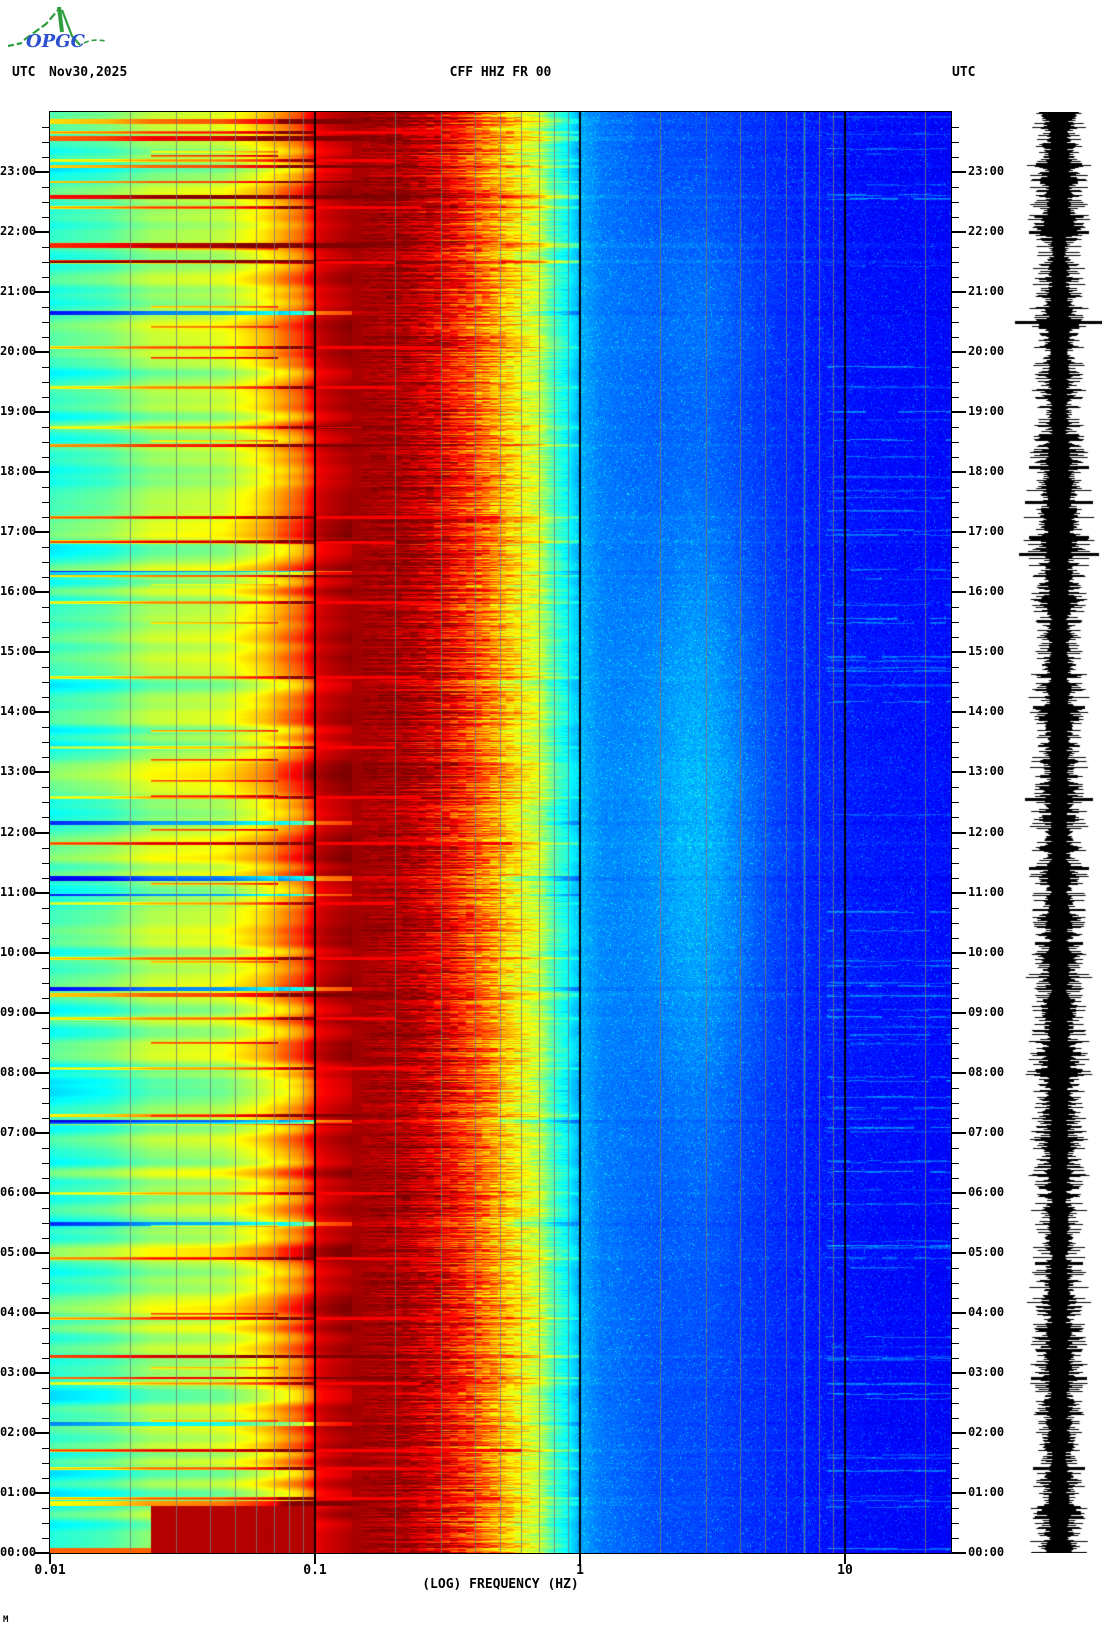  I want to click on y-label-left: 05:00, so click(18, 1252).